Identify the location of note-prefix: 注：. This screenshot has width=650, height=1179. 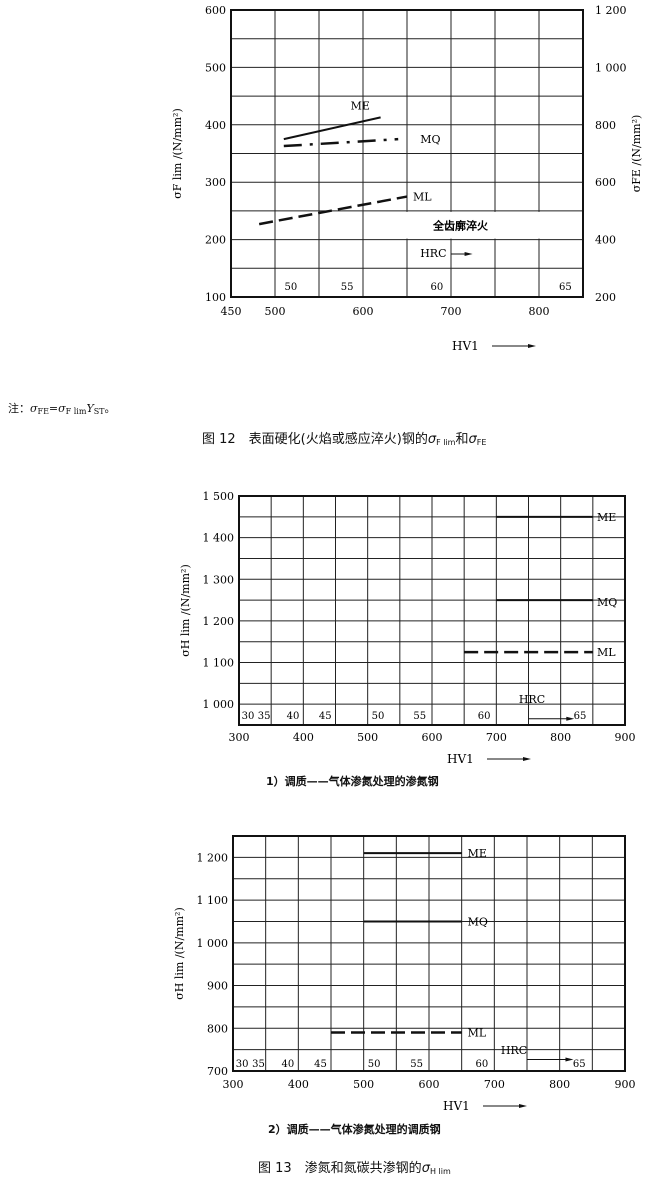
(19, 408).